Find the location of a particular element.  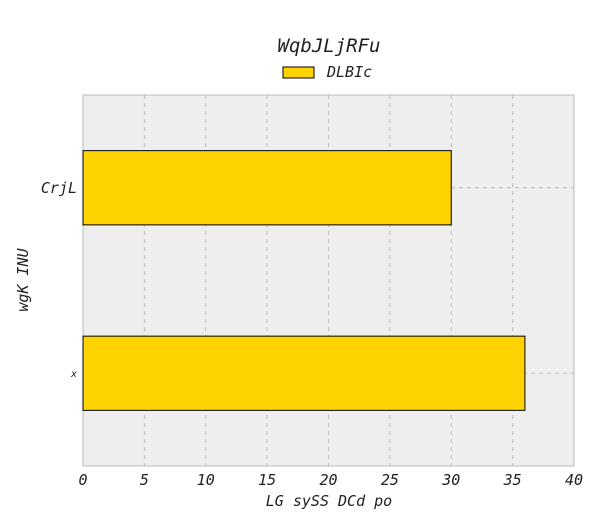

x-tick-labels: 0 5 10 15 20 25 30 35 40 is located at coordinates (330, 480).